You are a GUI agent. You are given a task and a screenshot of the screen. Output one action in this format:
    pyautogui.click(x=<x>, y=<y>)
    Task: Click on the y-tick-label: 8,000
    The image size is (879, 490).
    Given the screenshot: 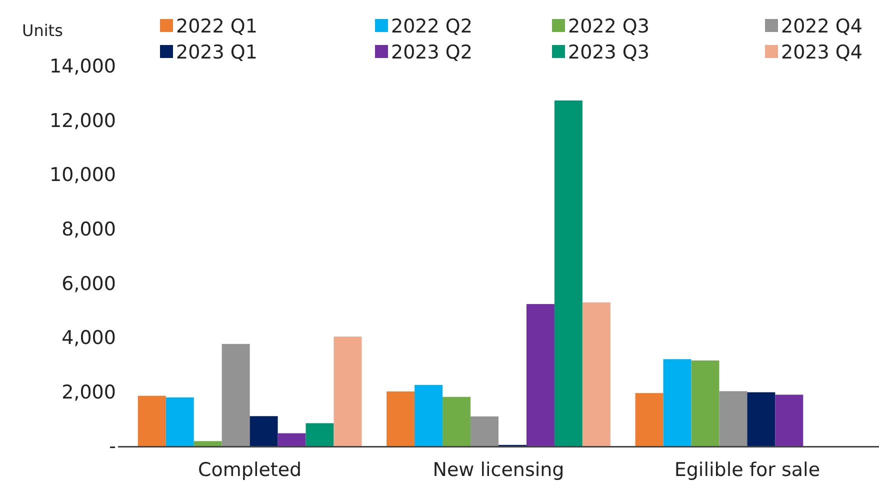 What is the action you would take?
    pyautogui.click(x=89, y=229)
    